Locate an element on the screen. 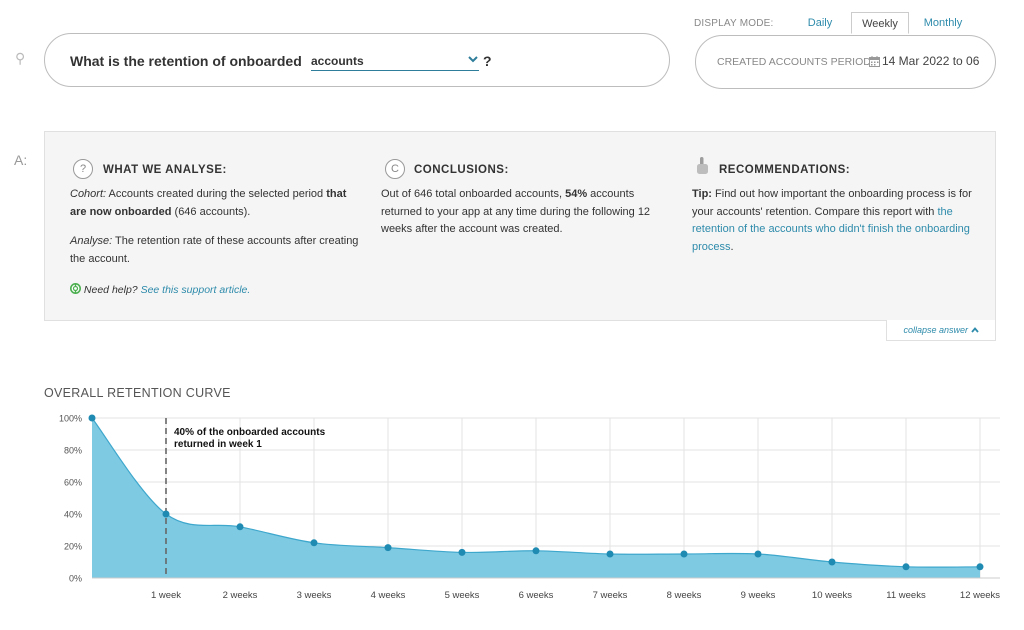 Image resolution: width=1024 pixels, height=630 pixels. question-box is located at coordinates (357, 60).